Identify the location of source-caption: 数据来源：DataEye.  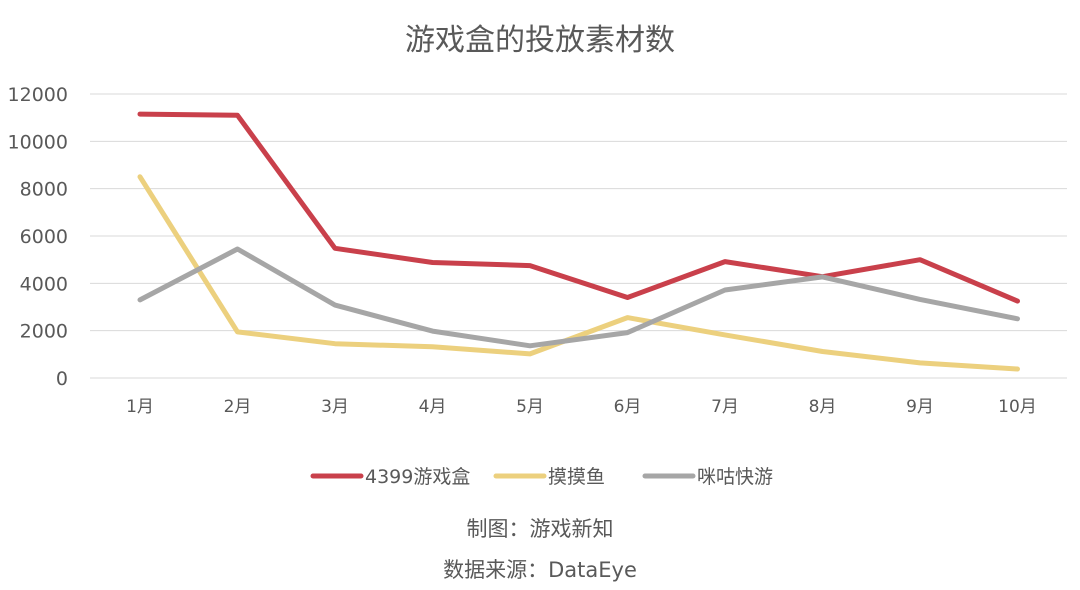
(540, 570).